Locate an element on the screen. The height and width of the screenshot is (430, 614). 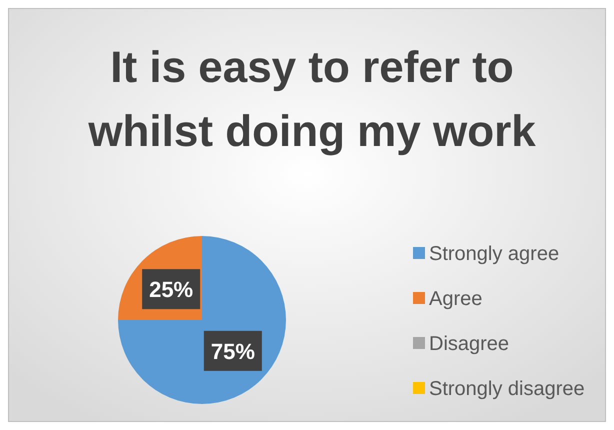
legend-label: Strongly agree is located at coordinates (494, 254).